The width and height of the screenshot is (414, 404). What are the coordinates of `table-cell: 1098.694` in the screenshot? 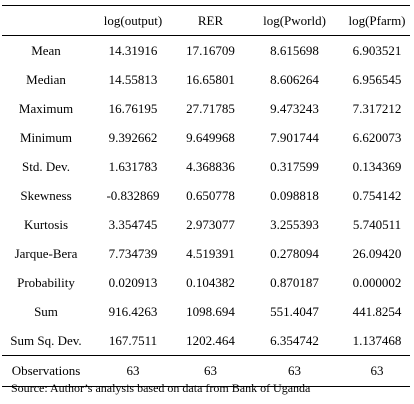 It's located at (210, 311).